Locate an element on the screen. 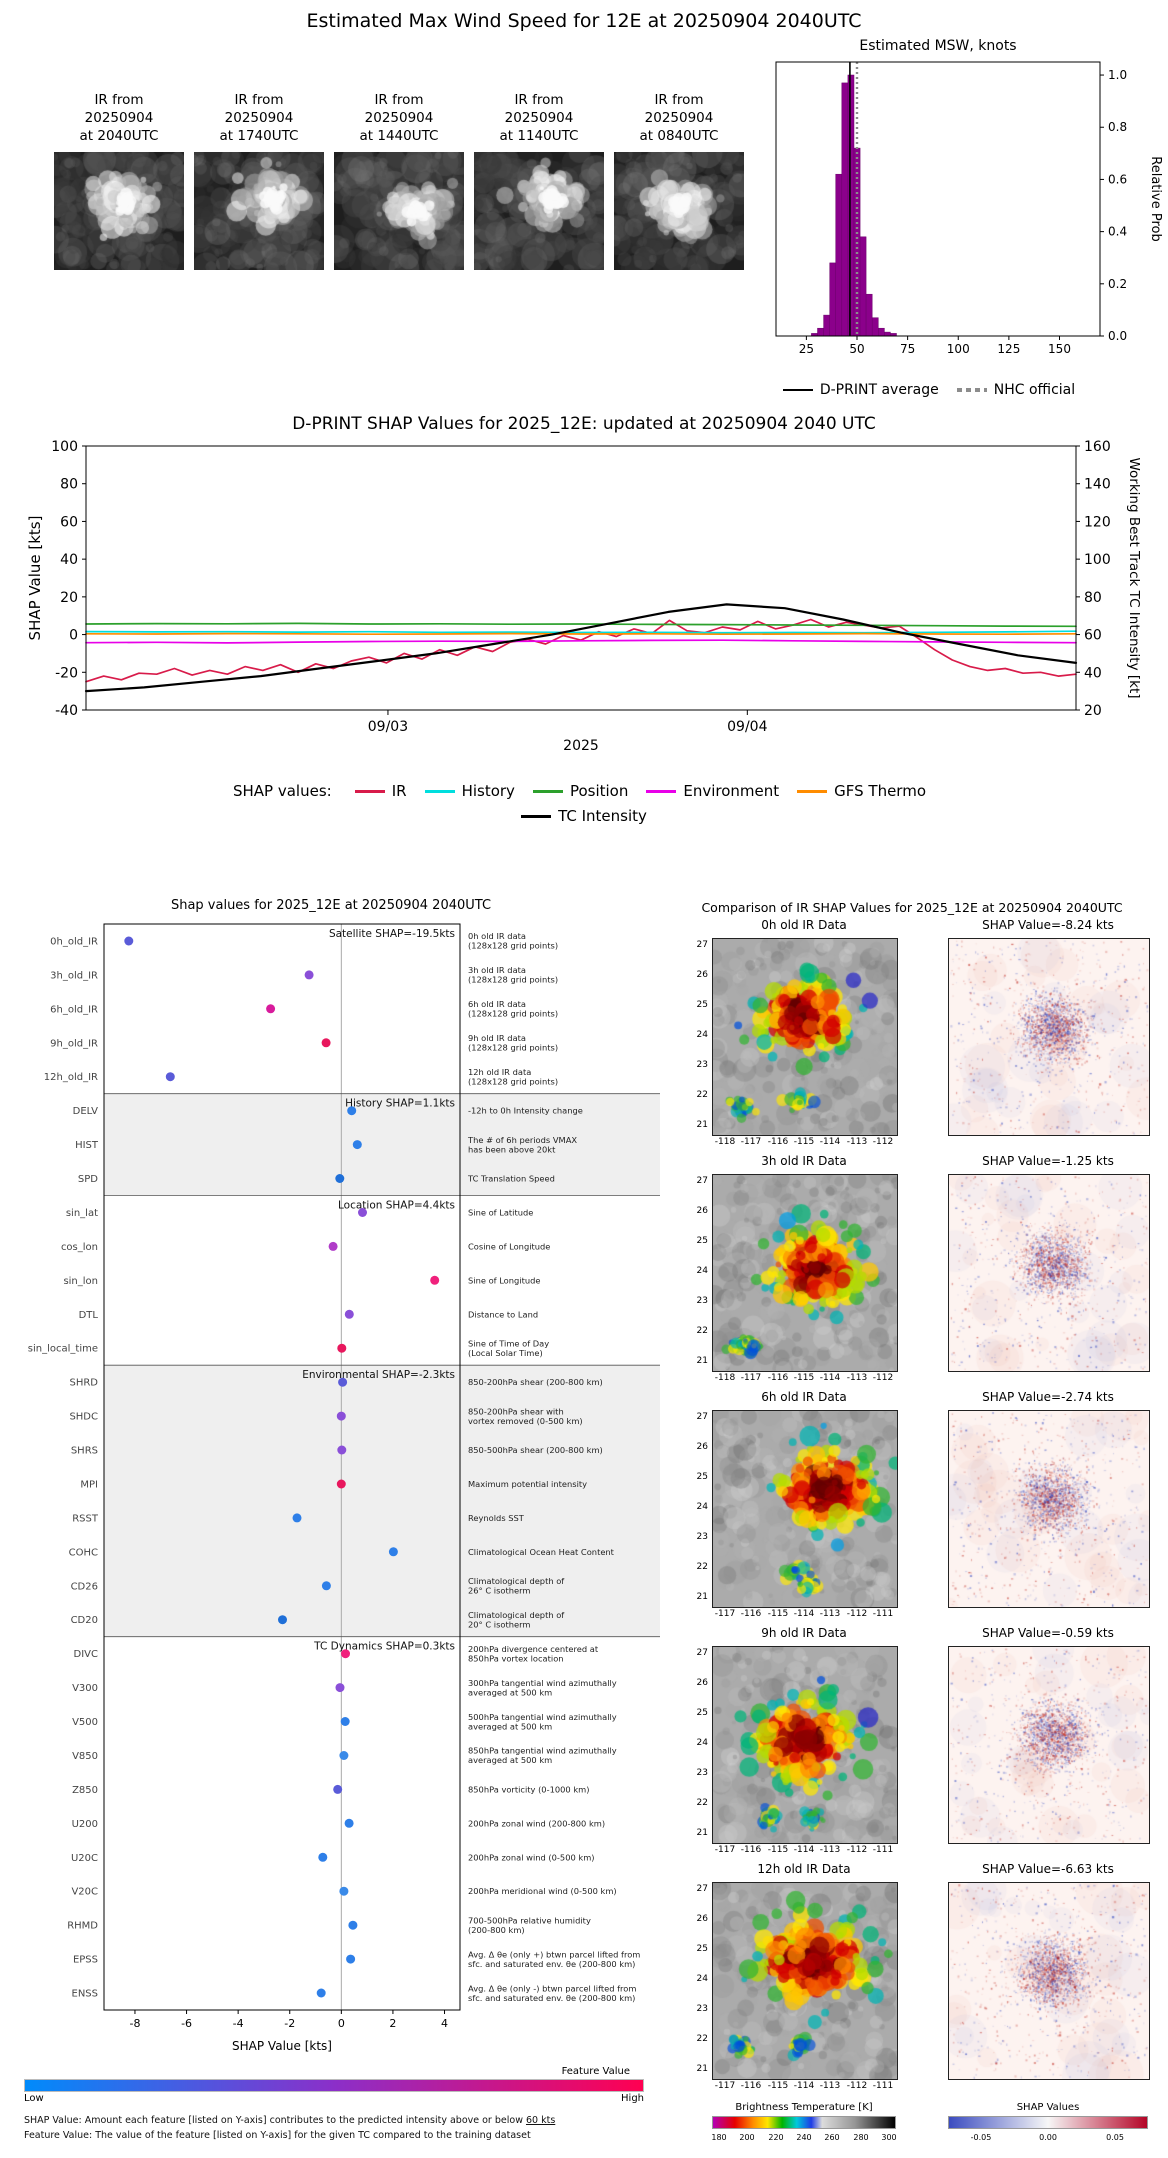  feature-desc: 3h old IR data is located at coordinates (497, 970).